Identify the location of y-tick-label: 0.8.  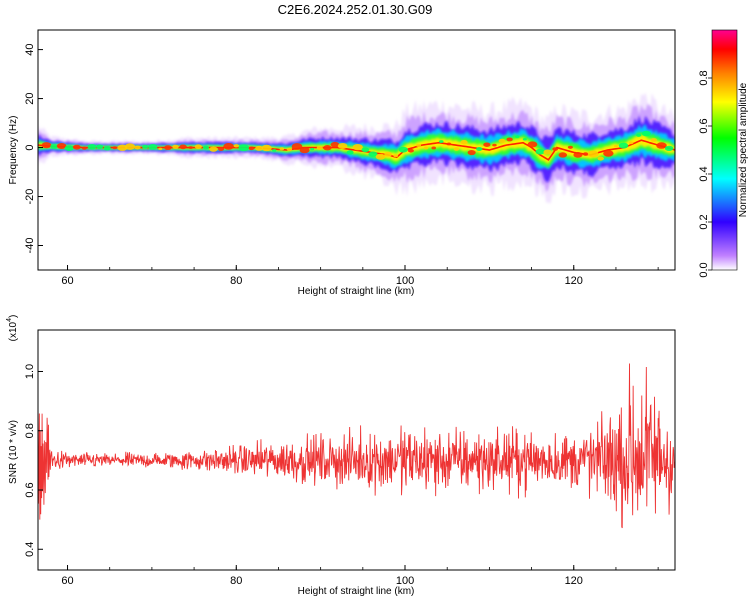
(30, 430).